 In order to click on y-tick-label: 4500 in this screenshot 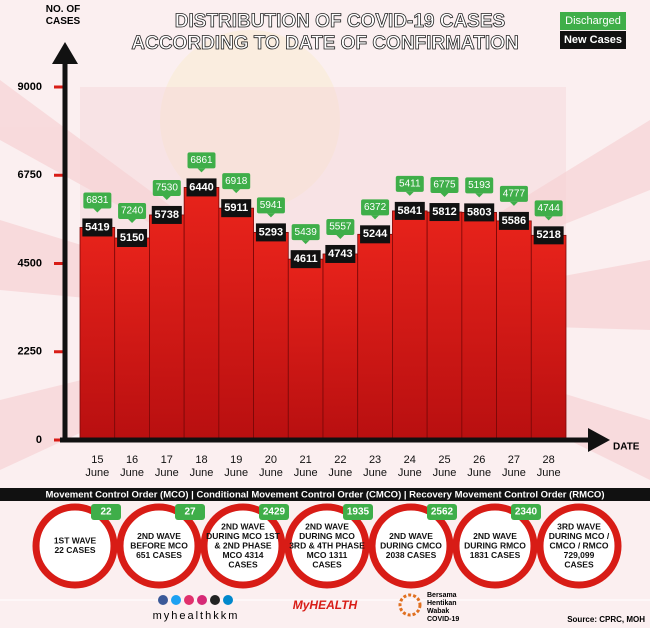, I will do `click(30, 263)`.